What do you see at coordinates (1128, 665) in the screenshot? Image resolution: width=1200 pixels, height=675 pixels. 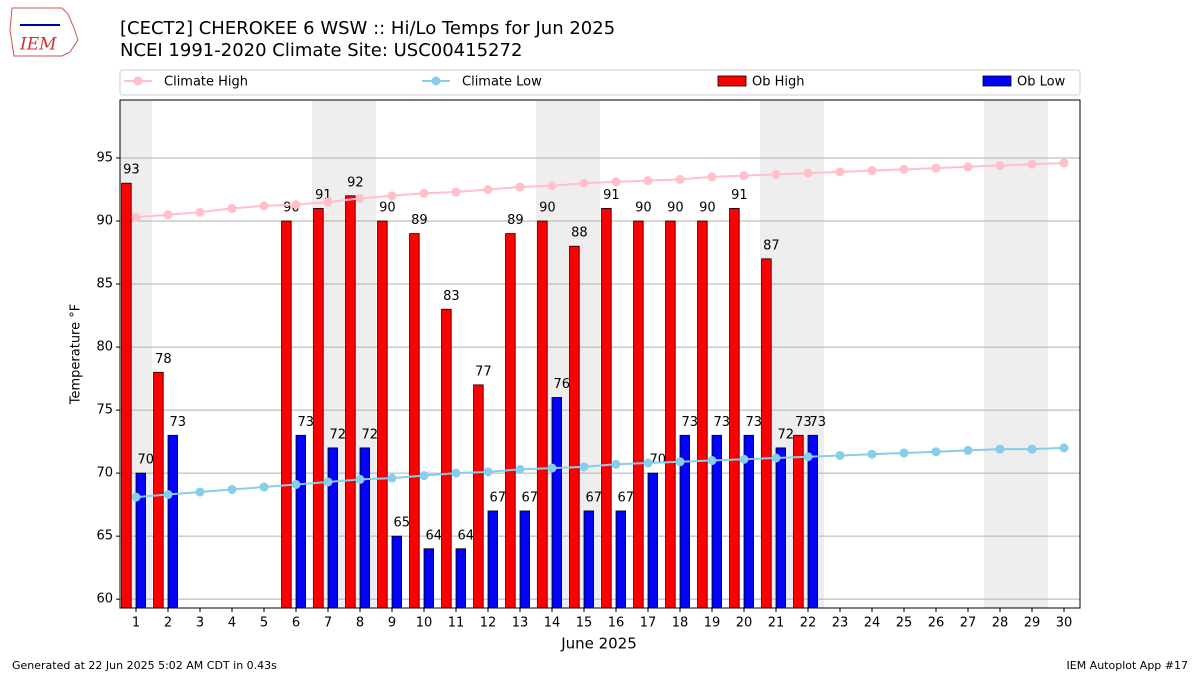 I see `footer-right: IEM Autoplot App #17` at bounding box center [1128, 665].